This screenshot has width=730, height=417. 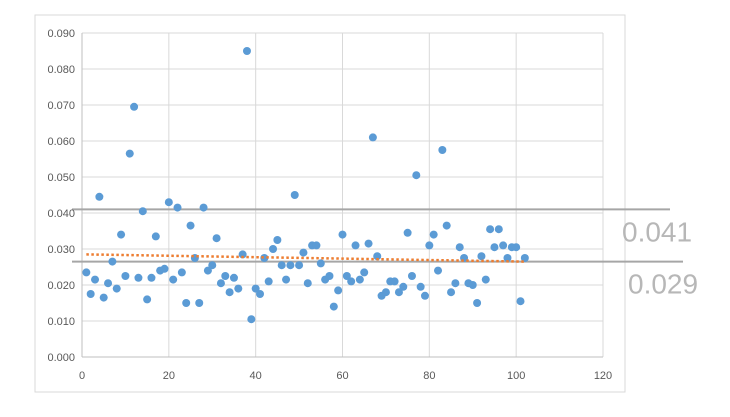 I want to click on y-tick-label: 0.050, so click(x=61, y=178).